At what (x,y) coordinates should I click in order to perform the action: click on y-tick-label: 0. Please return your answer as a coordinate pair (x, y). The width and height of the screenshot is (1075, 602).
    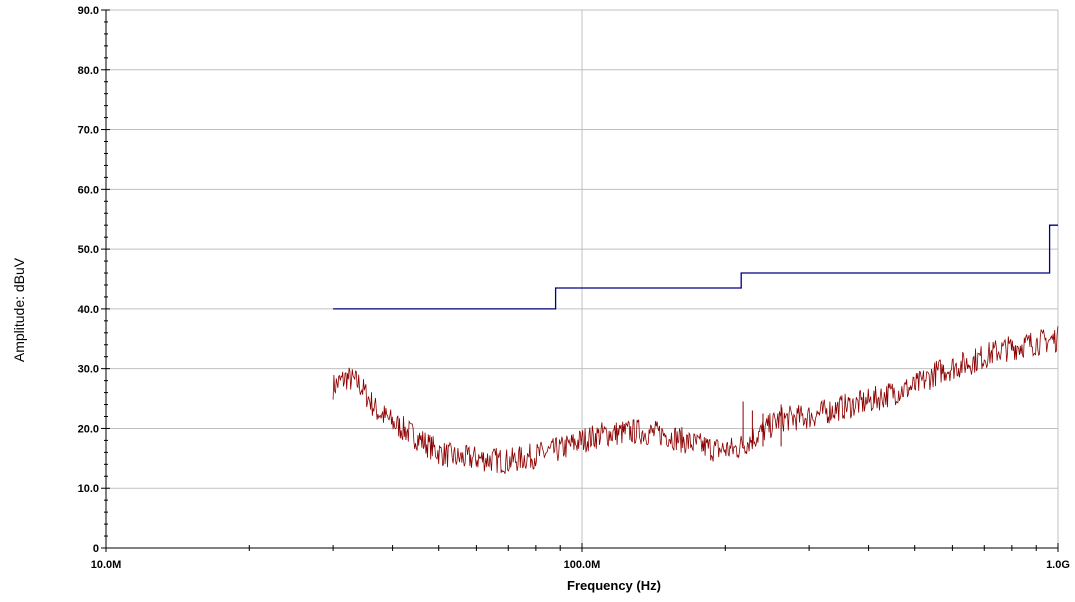
    Looking at the image, I should click on (96, 549).